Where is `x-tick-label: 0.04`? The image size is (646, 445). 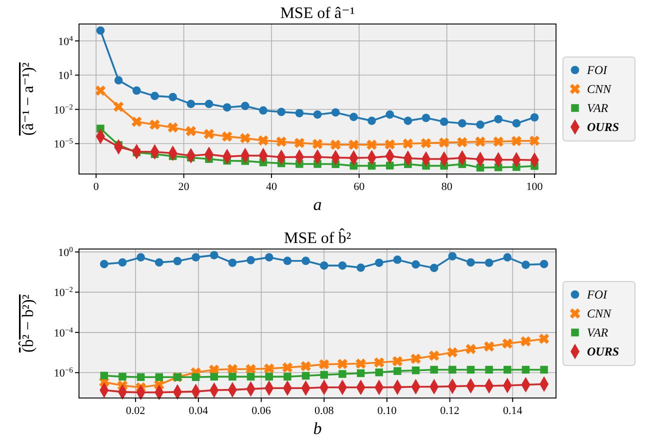 x-tick-label: 0.04 is located at coordinates (198, 411).